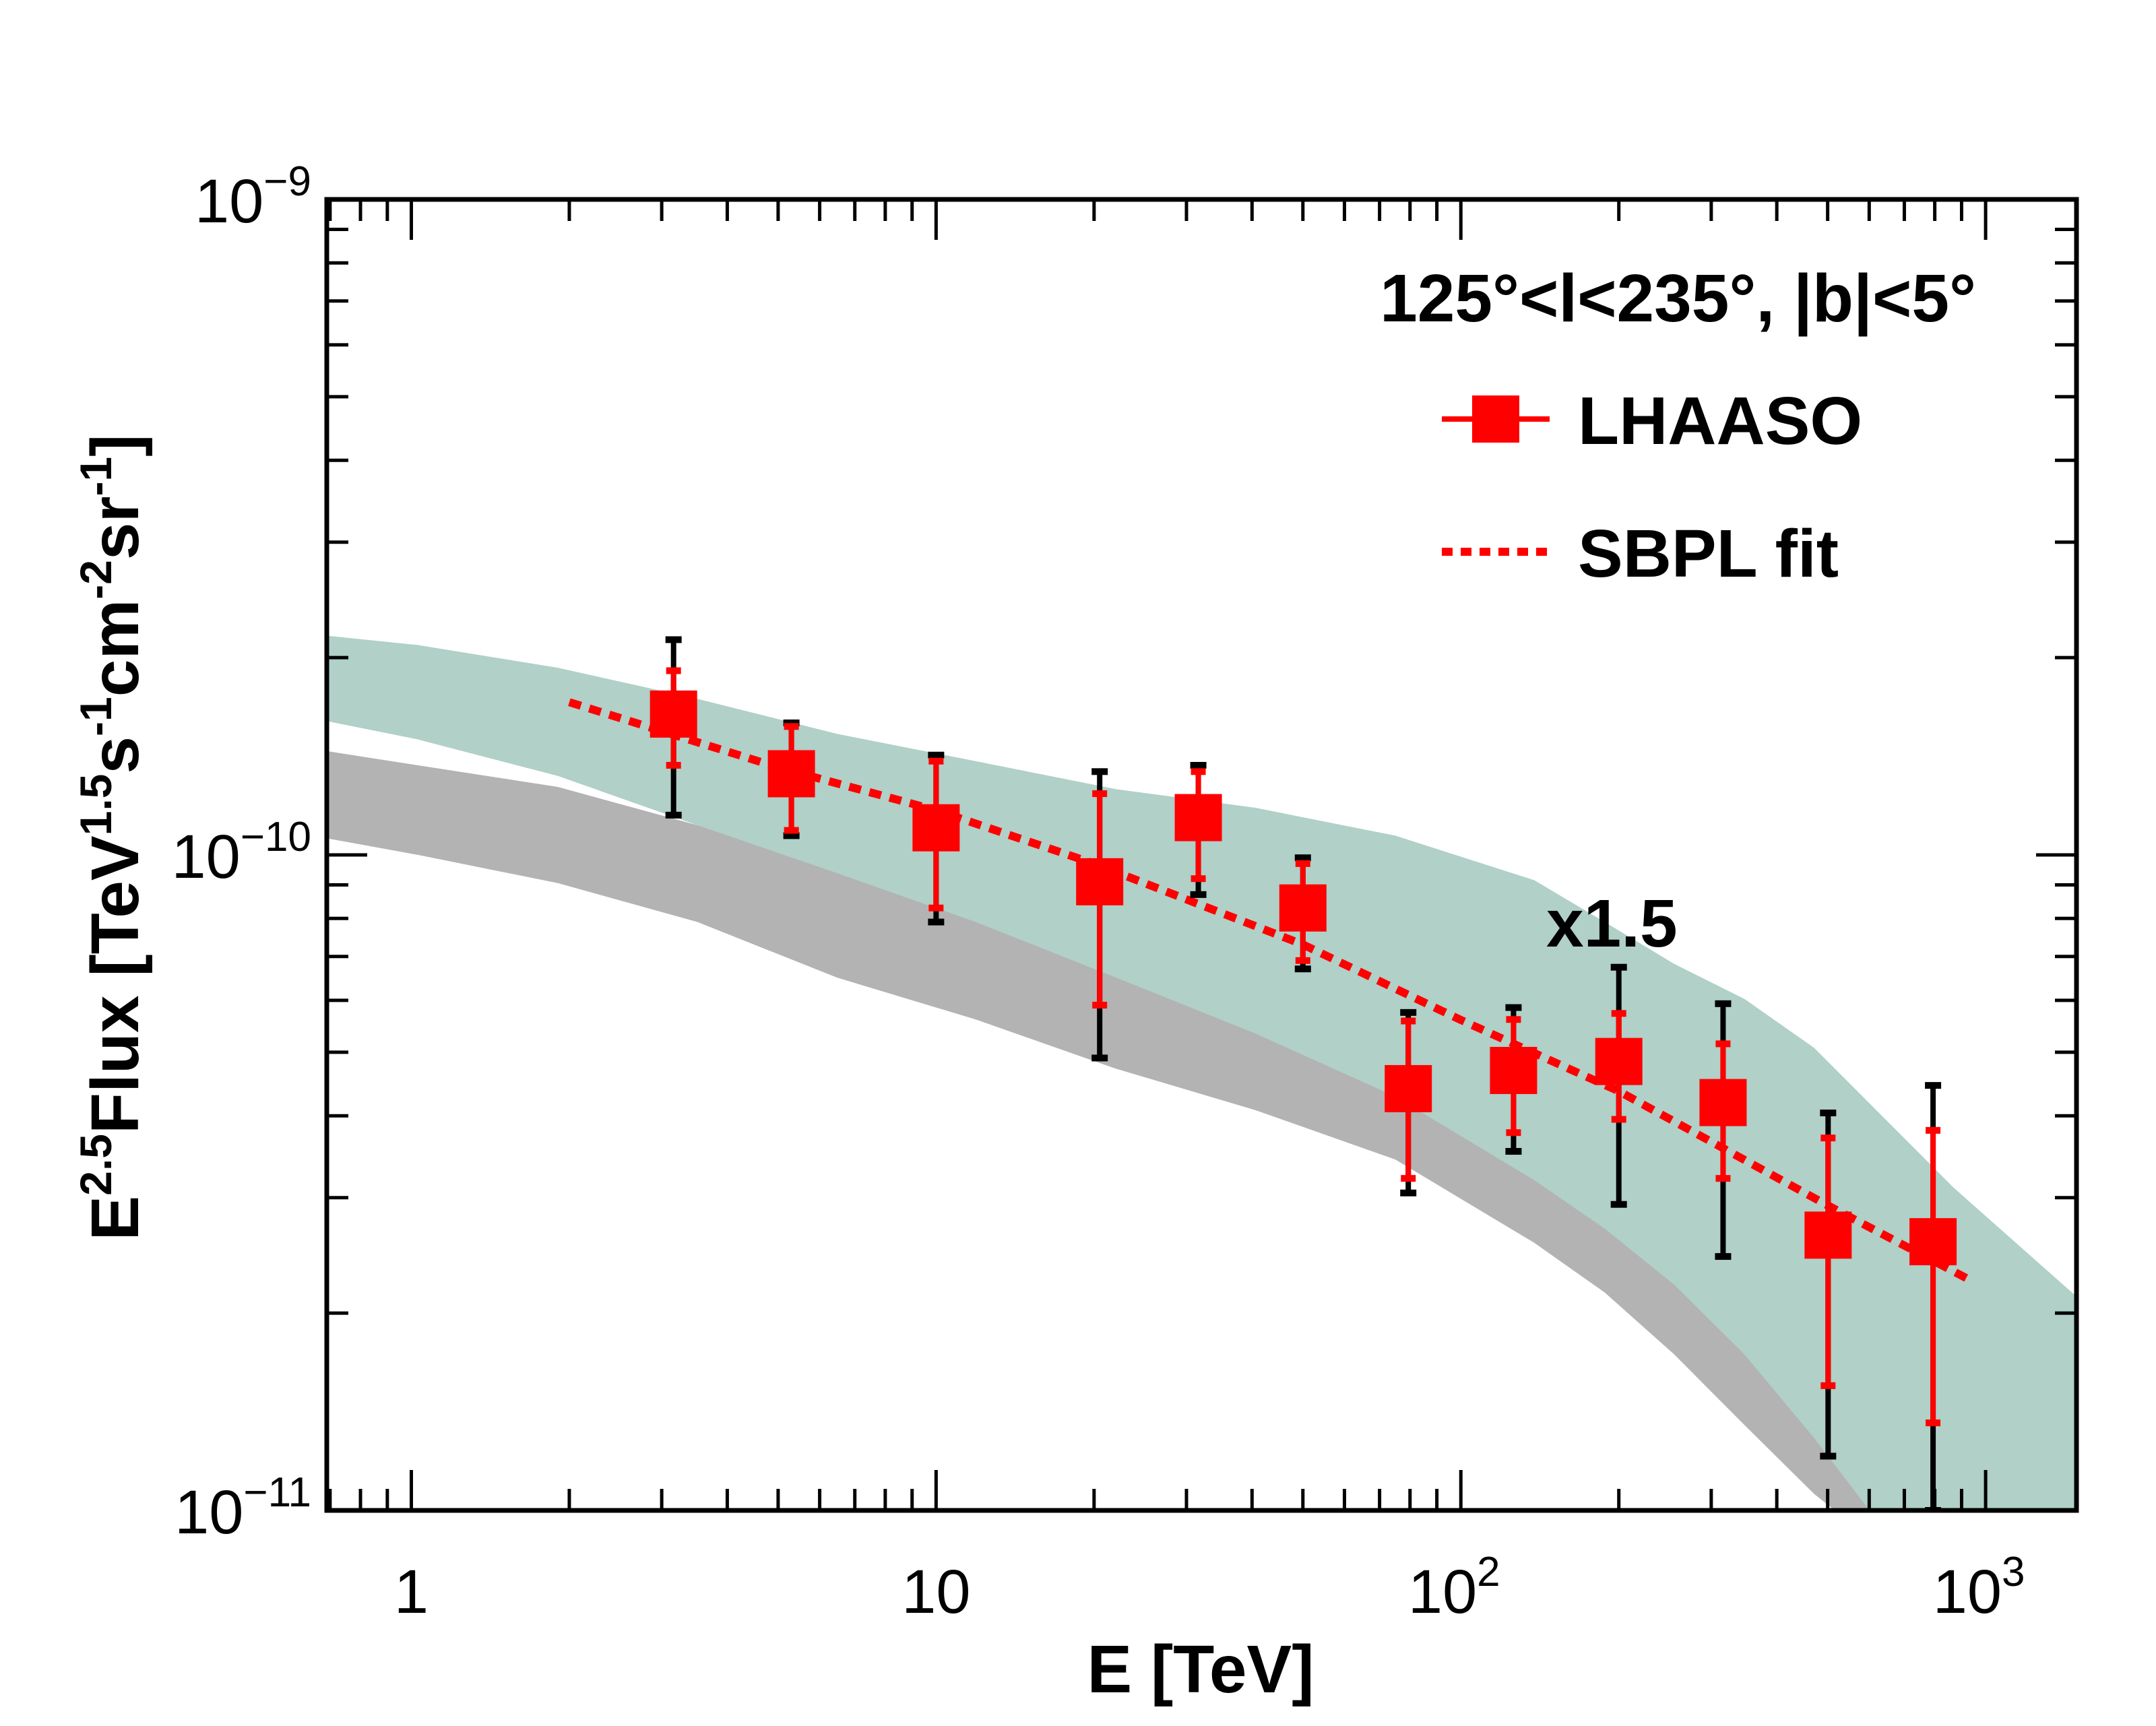 The height and width of the screenshot is (1726, 2156). Describe the element at coordinates (1652, 487) in the screenshot. I see `legend: LHAASO SBPL fit` at that location.